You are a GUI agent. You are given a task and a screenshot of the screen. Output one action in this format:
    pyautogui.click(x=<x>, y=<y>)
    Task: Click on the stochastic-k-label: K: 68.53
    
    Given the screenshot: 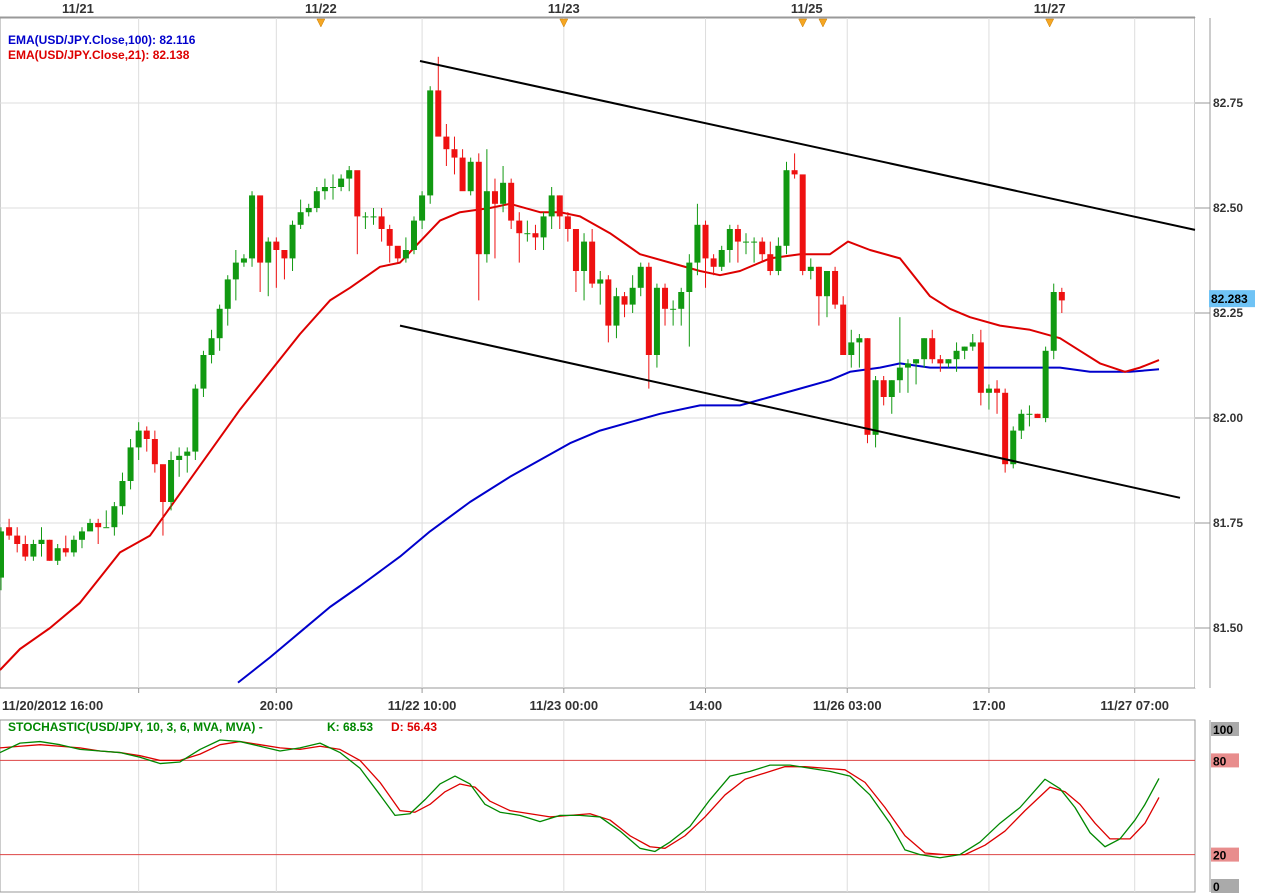 What is the action you would take?
    pyautogui.click(x=350, y=727)
    